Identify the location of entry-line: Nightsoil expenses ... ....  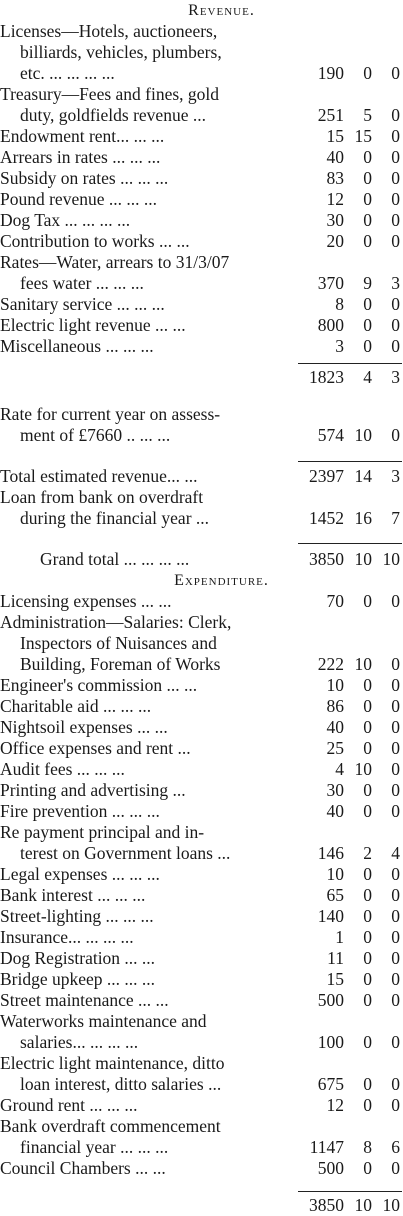
(84, 727).